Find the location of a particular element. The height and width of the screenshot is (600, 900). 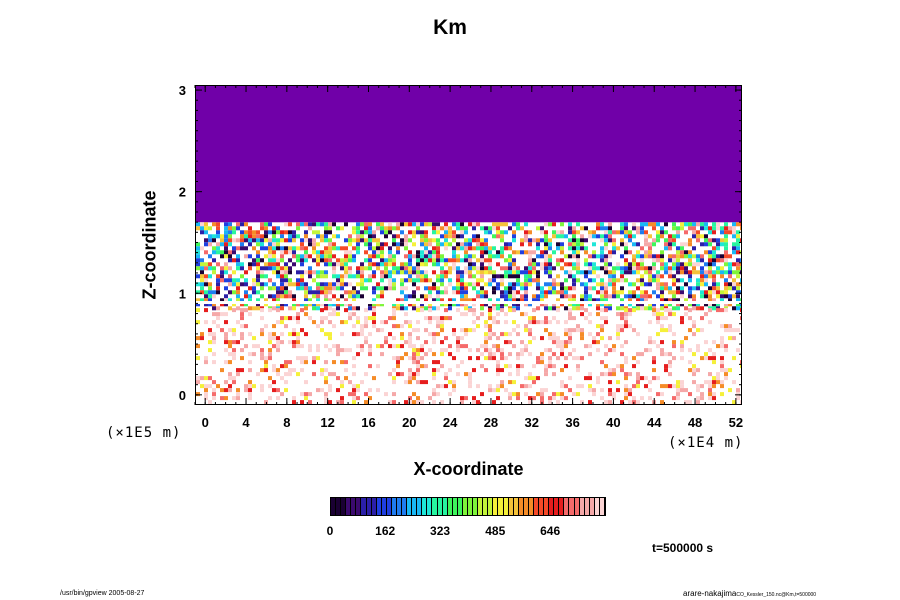

chart-title: Km is located at coordinates (450, 27).